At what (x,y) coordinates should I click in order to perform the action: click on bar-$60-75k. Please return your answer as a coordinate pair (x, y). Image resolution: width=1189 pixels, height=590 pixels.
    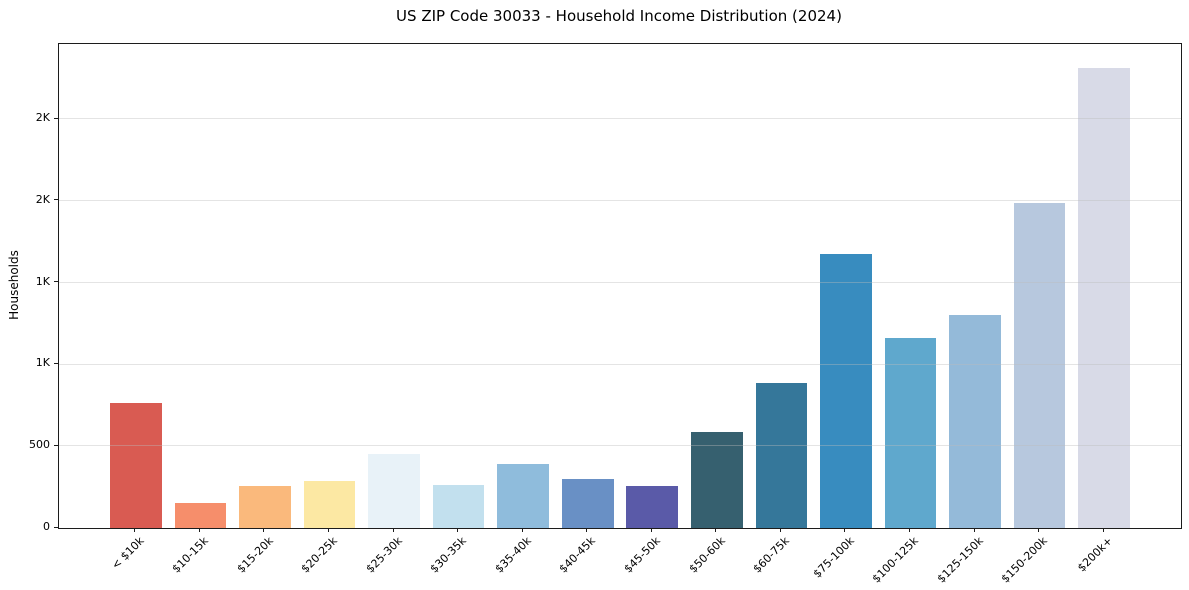
    Looking at the image, I should click on (781, 455).